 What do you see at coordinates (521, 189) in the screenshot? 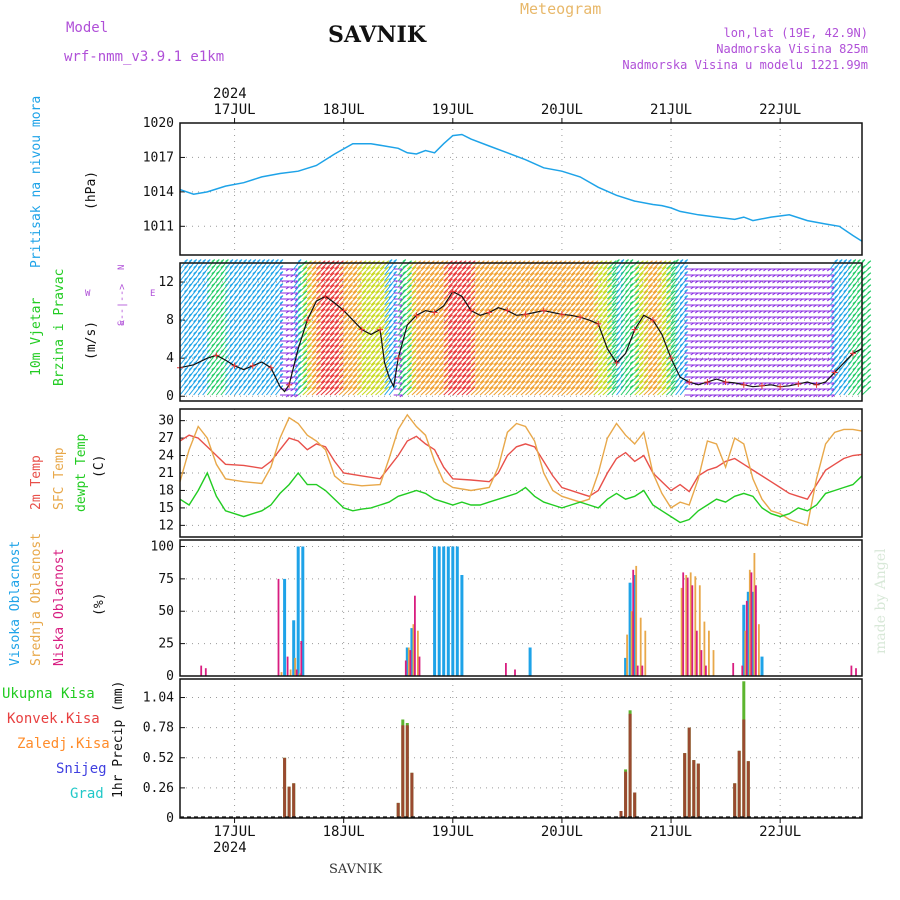
I see `panel-1-background` at bounding box center [521, 189].